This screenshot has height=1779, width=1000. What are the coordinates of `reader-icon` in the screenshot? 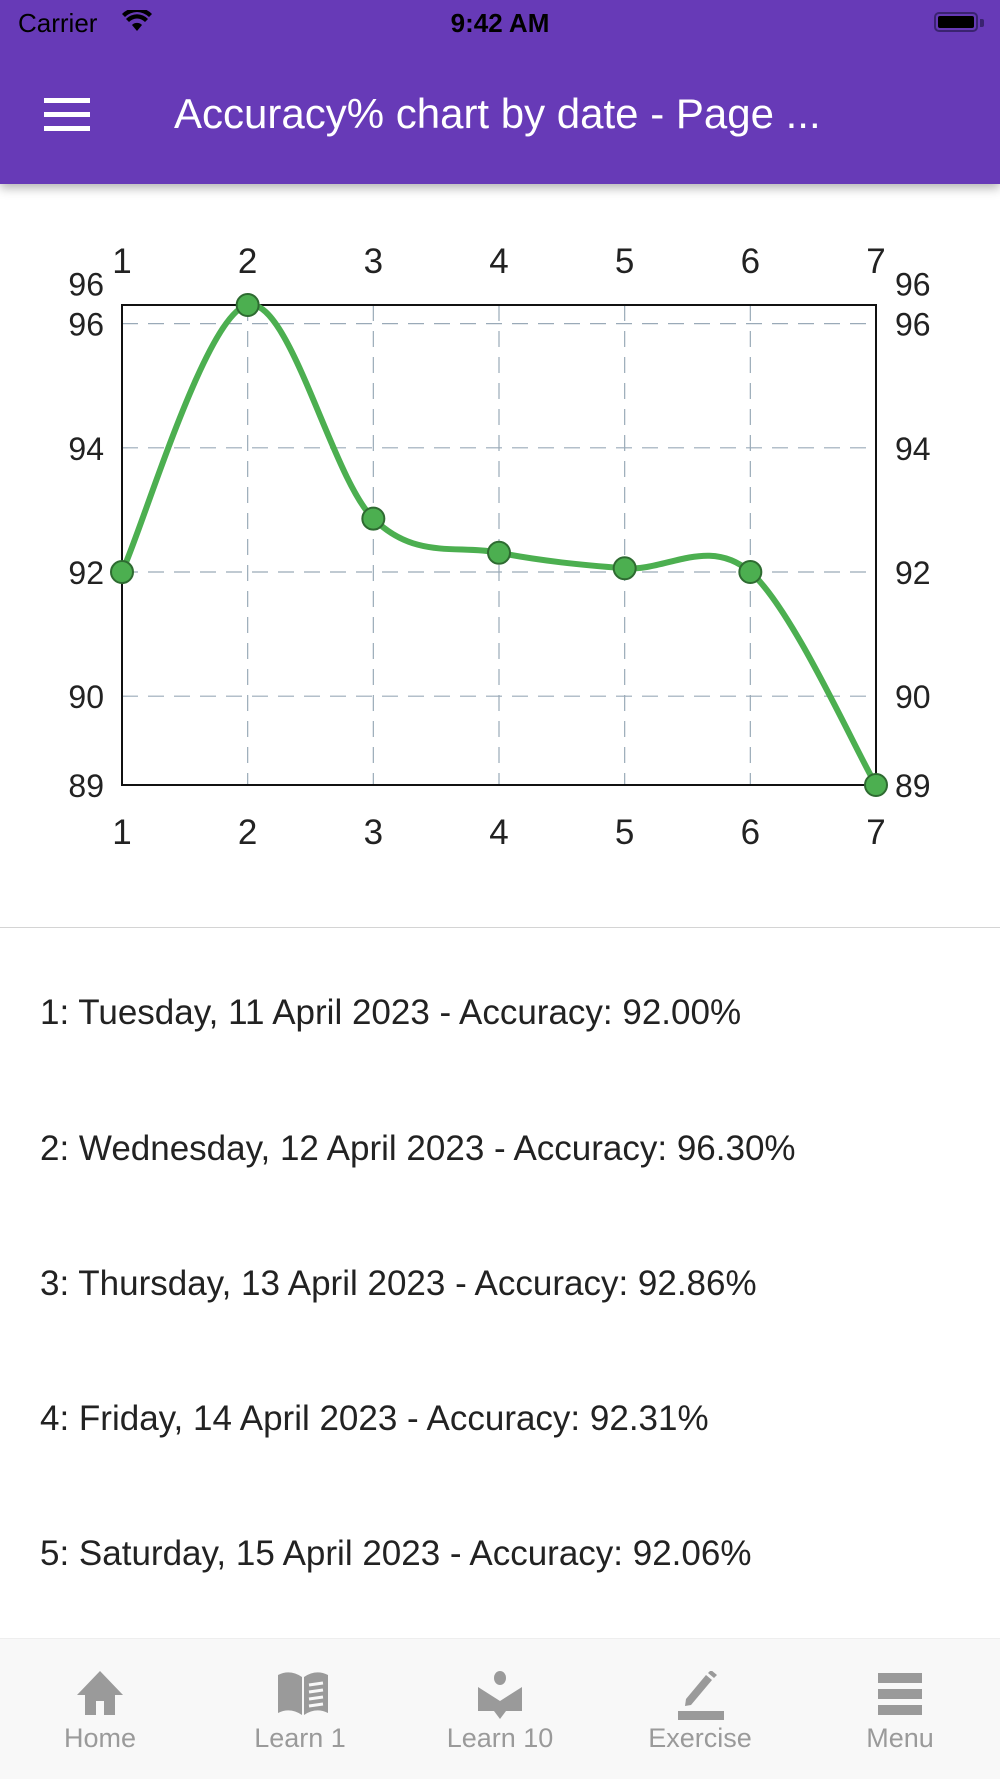 It's located at (500, 1695).